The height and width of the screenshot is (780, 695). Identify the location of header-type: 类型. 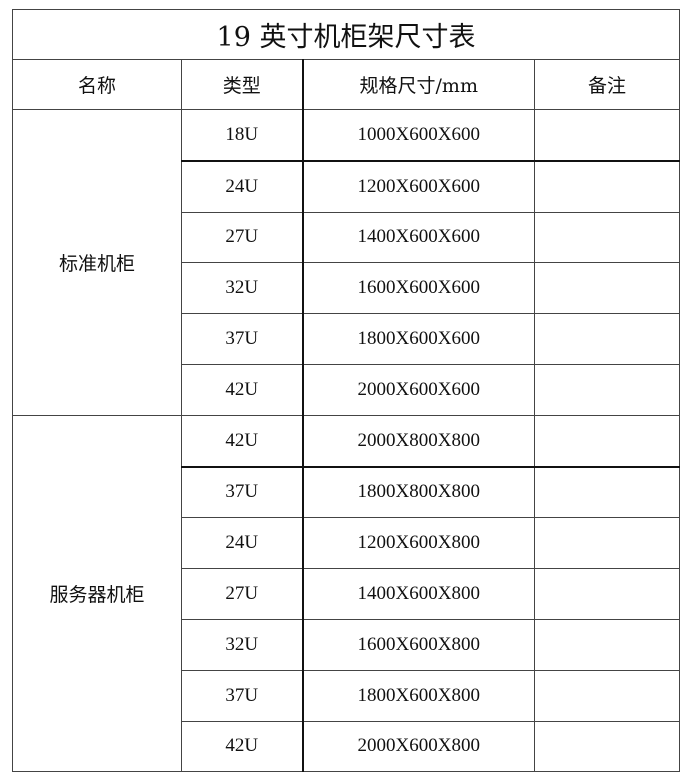
(242, 84).